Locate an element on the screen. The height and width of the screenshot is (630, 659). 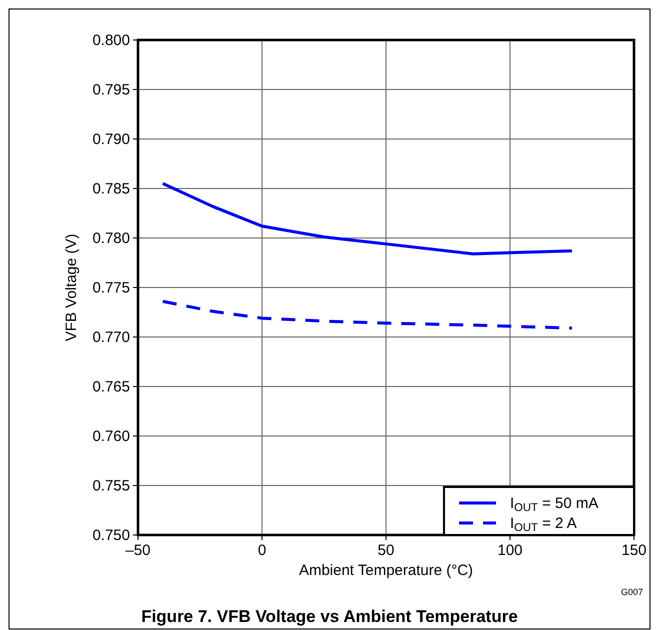
y-tick-label: 0.760 is located at coordinates (111, 436).